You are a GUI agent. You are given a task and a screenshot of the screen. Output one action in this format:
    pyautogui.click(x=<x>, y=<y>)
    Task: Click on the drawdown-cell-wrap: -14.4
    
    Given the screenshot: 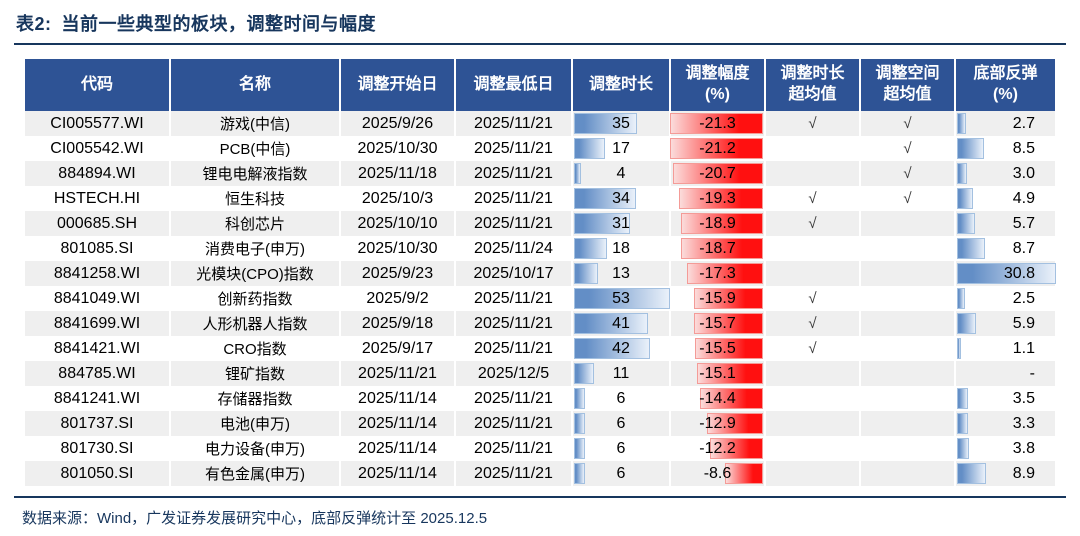 What is the action you would take?
    pyautogui.click(x=717, y=398)
    